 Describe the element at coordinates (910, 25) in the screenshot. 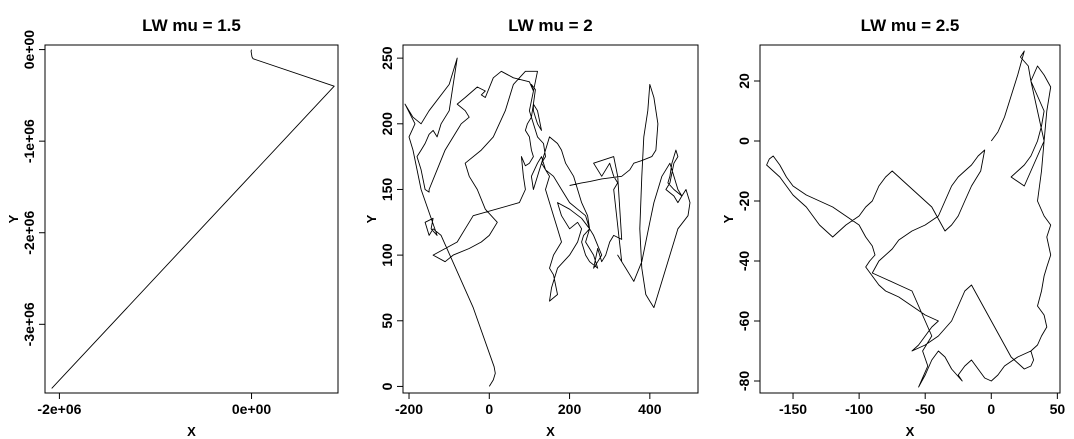

I see `chart-title: LW mu = 2.5` at that location.